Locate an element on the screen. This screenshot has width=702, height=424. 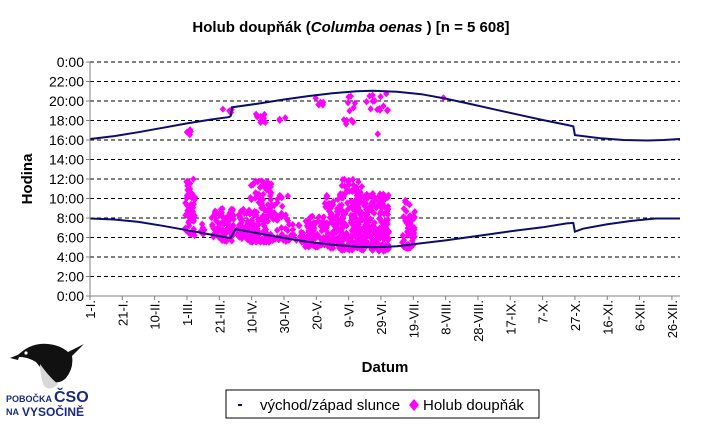
x-tick-label: 20-V. is located at coordinates (316, 315).